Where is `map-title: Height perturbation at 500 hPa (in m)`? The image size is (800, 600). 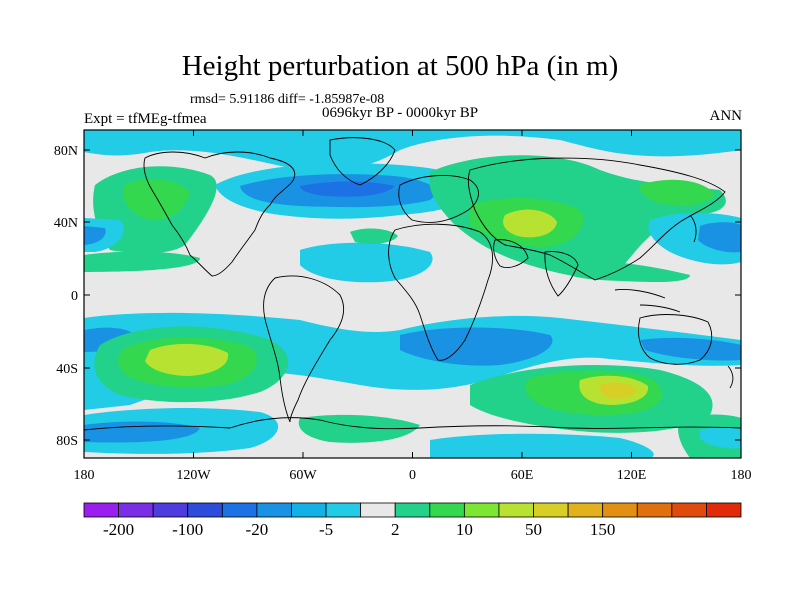
map-title: Height perturbation at 500 hPa (in m) is located at coordinates (400, 66).